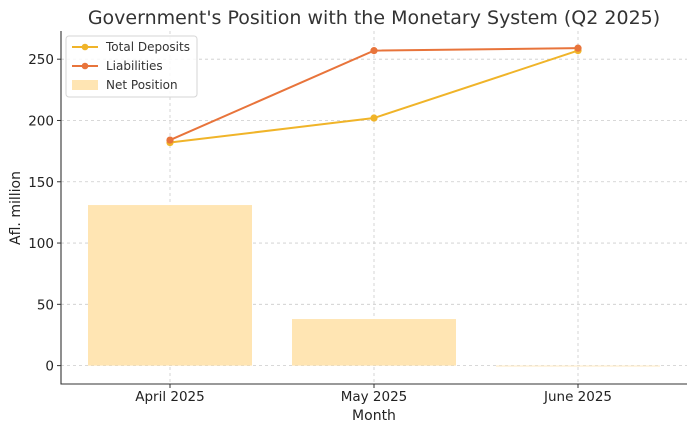 This screenshot has width=696, height=432. What do you see at coordinates (374, 118) in the screenshot?
I see `series-1-point` at bounding box center [374, 118].